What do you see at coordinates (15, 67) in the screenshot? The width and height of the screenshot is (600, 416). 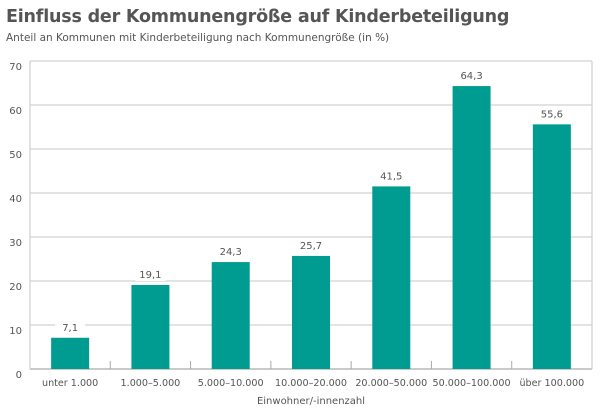 I see `y-tick-label: 70` at bounding box center [15, 67].